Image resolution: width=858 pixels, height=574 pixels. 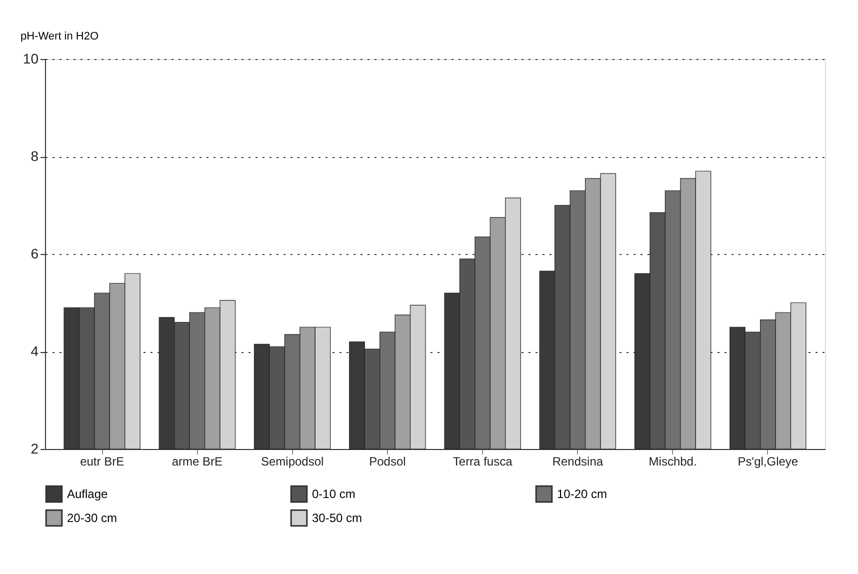 What do you see at coordinates (30, 58) in the screenshot?
I see `y-tick-label: 10` at bounding box center [30, 58].